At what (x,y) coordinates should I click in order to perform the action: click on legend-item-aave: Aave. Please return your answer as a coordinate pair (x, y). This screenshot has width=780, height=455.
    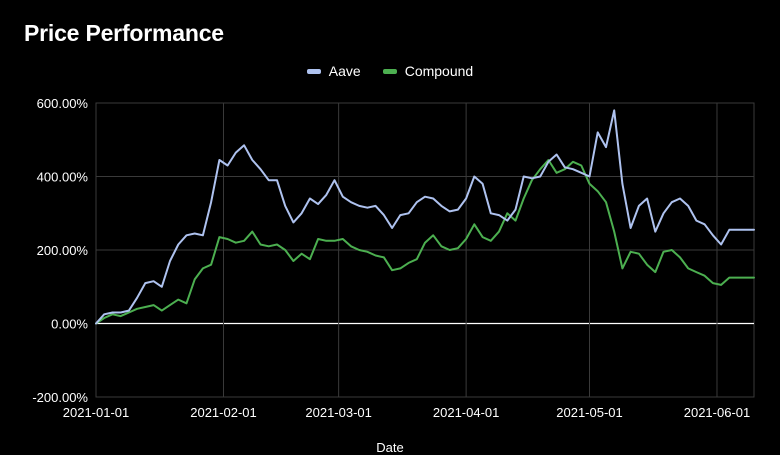
    Looking at the image, I should click on (333, 71).